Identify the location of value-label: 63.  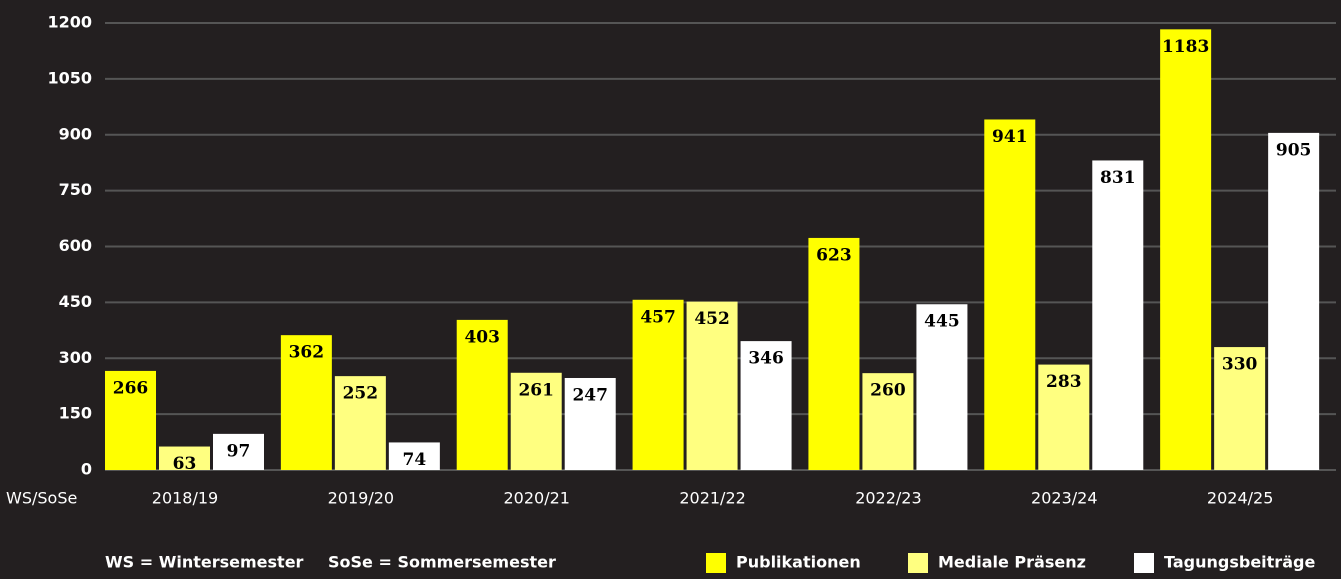
(185, 464).